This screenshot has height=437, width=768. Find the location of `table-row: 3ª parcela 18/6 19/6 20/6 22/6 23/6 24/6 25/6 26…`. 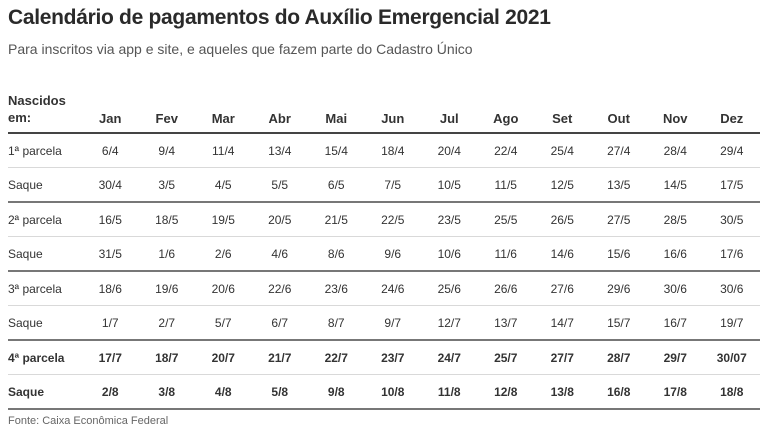

table-row: 3ª parcela 18/6 19/6 20/6 22/6 23/6 24/6 25/6 26… is located at coordinates (384, 288).